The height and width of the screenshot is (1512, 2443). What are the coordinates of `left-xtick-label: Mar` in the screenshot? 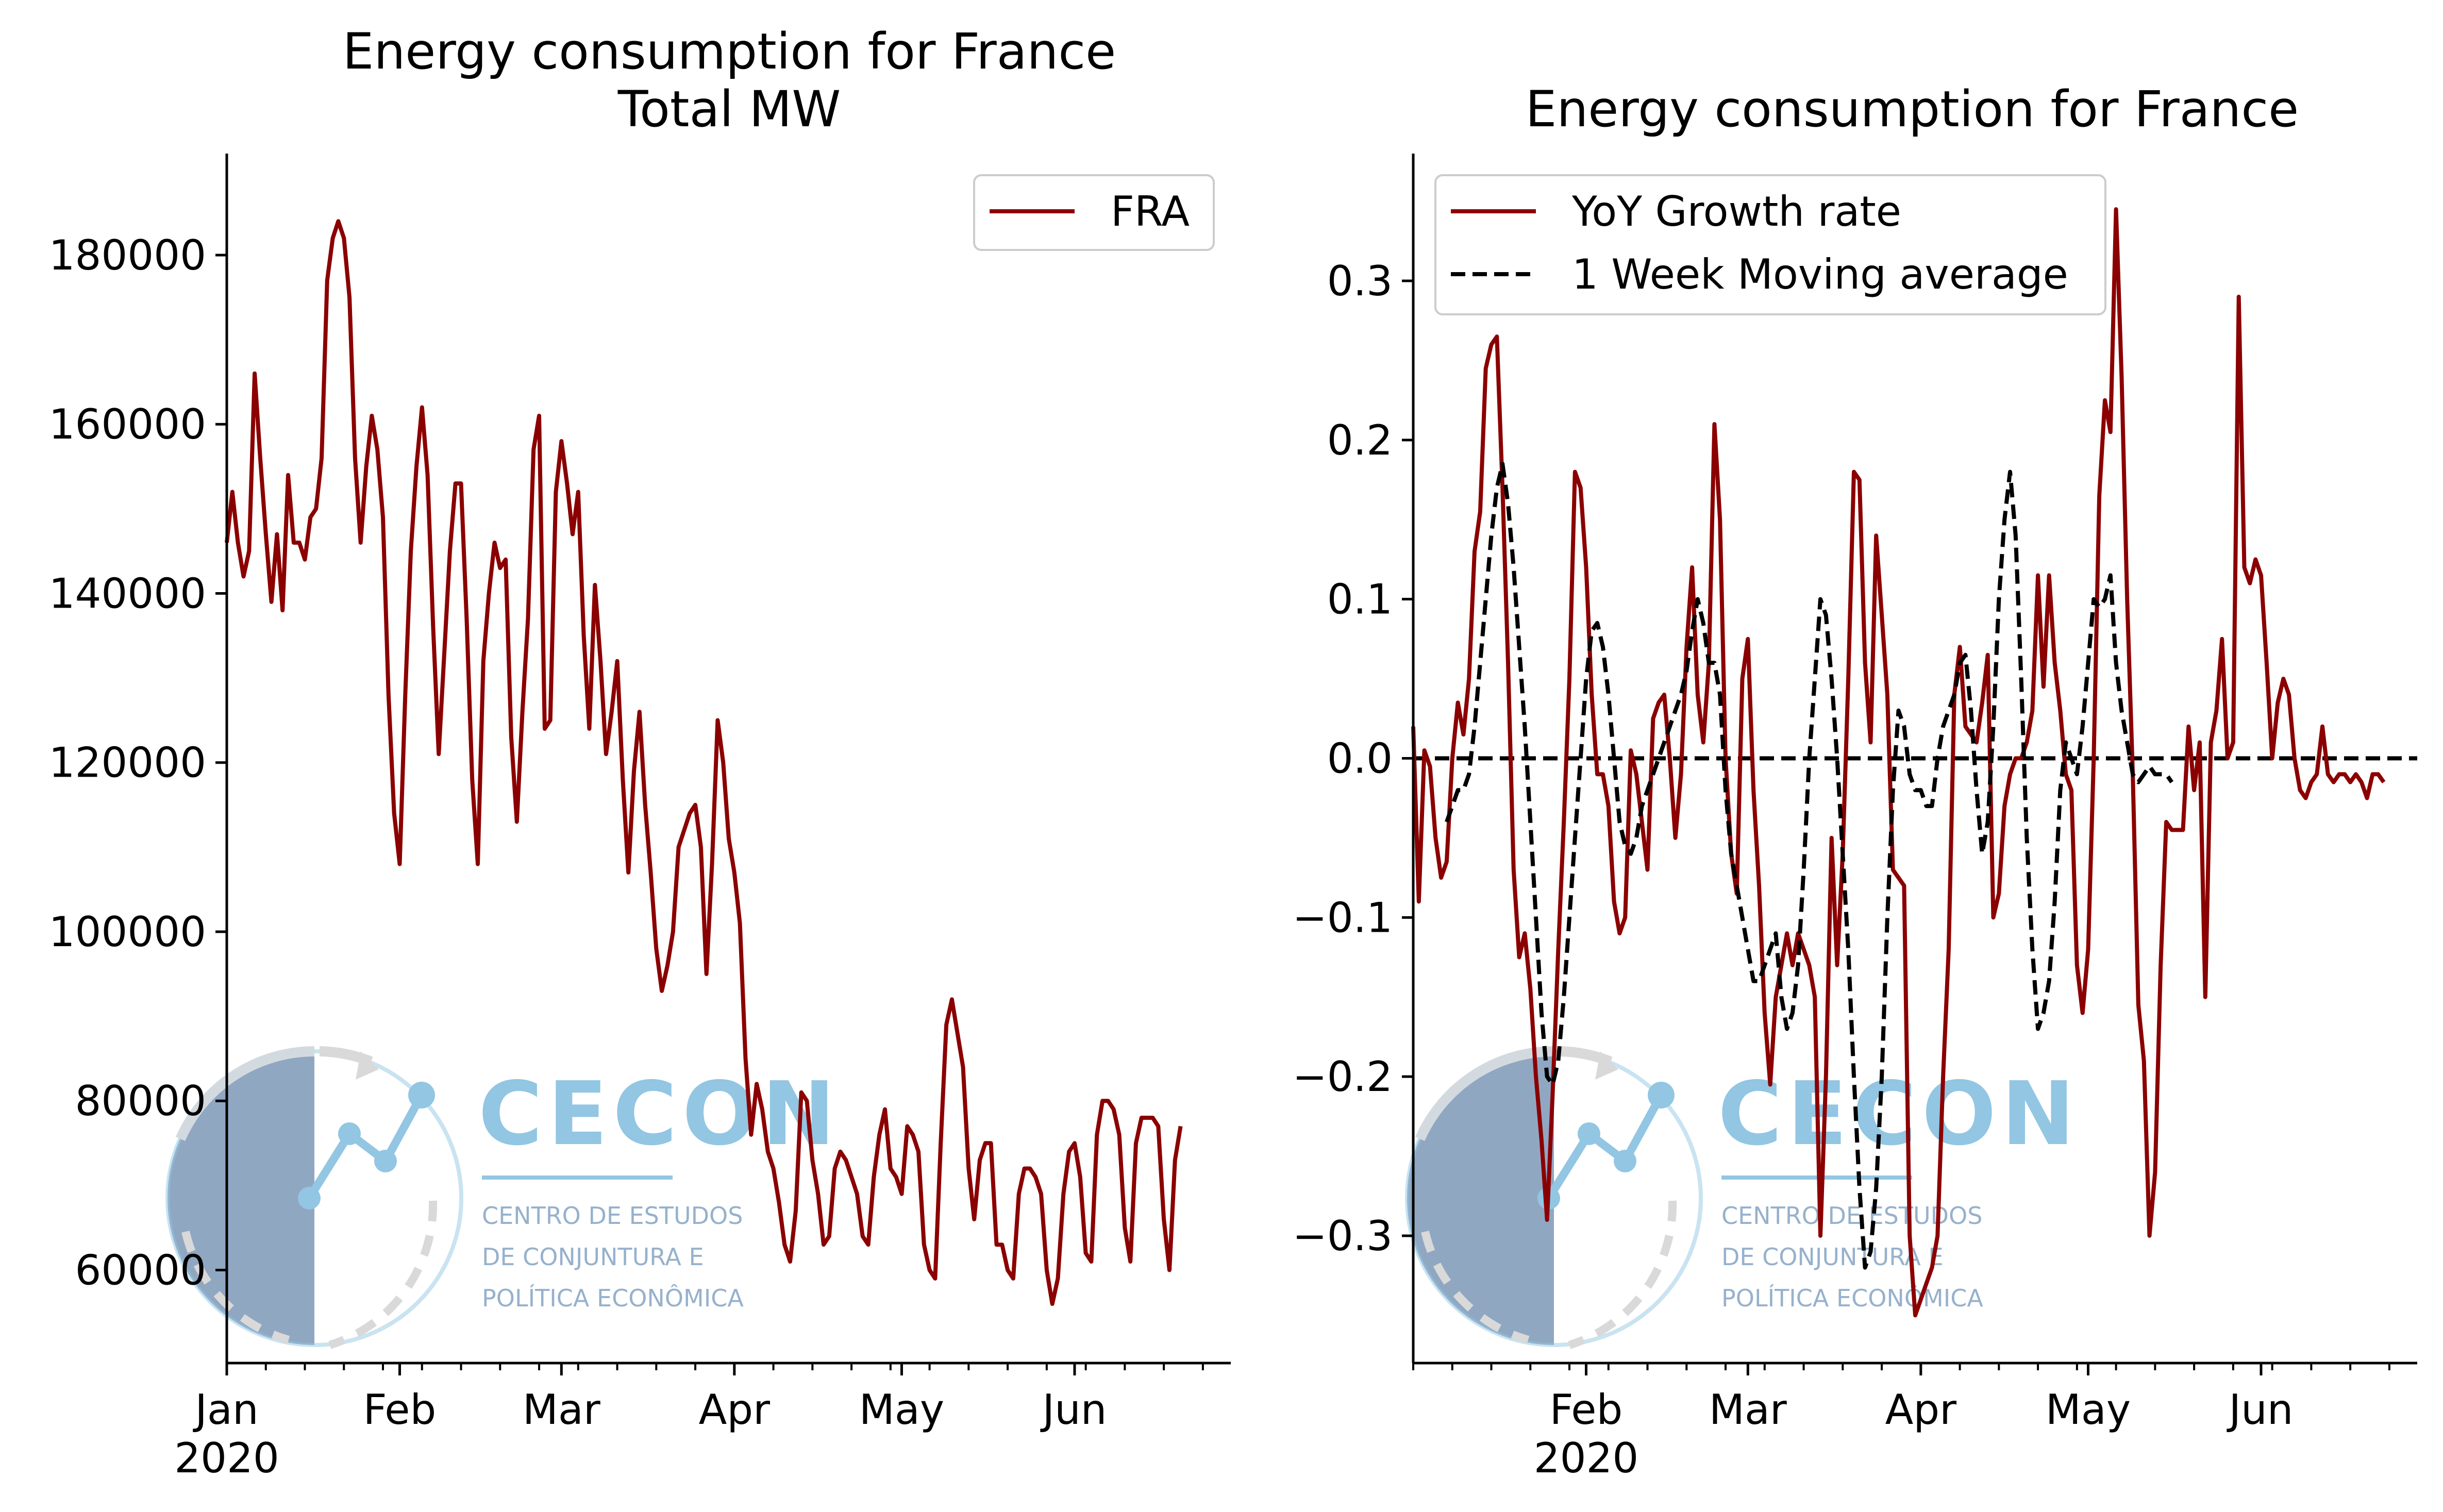 It's located at (561, 1410).